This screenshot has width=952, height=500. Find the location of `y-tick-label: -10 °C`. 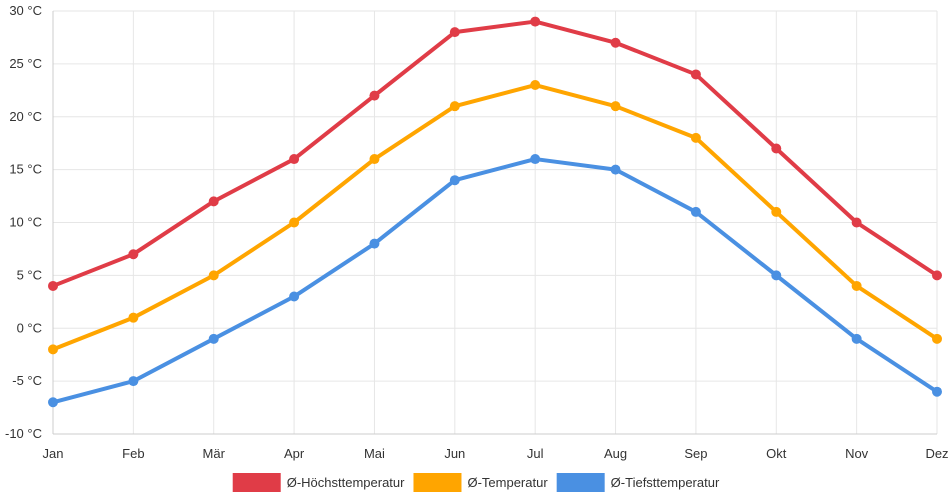

y-tick-label: -10 °C is located at coordinates (23, 433).